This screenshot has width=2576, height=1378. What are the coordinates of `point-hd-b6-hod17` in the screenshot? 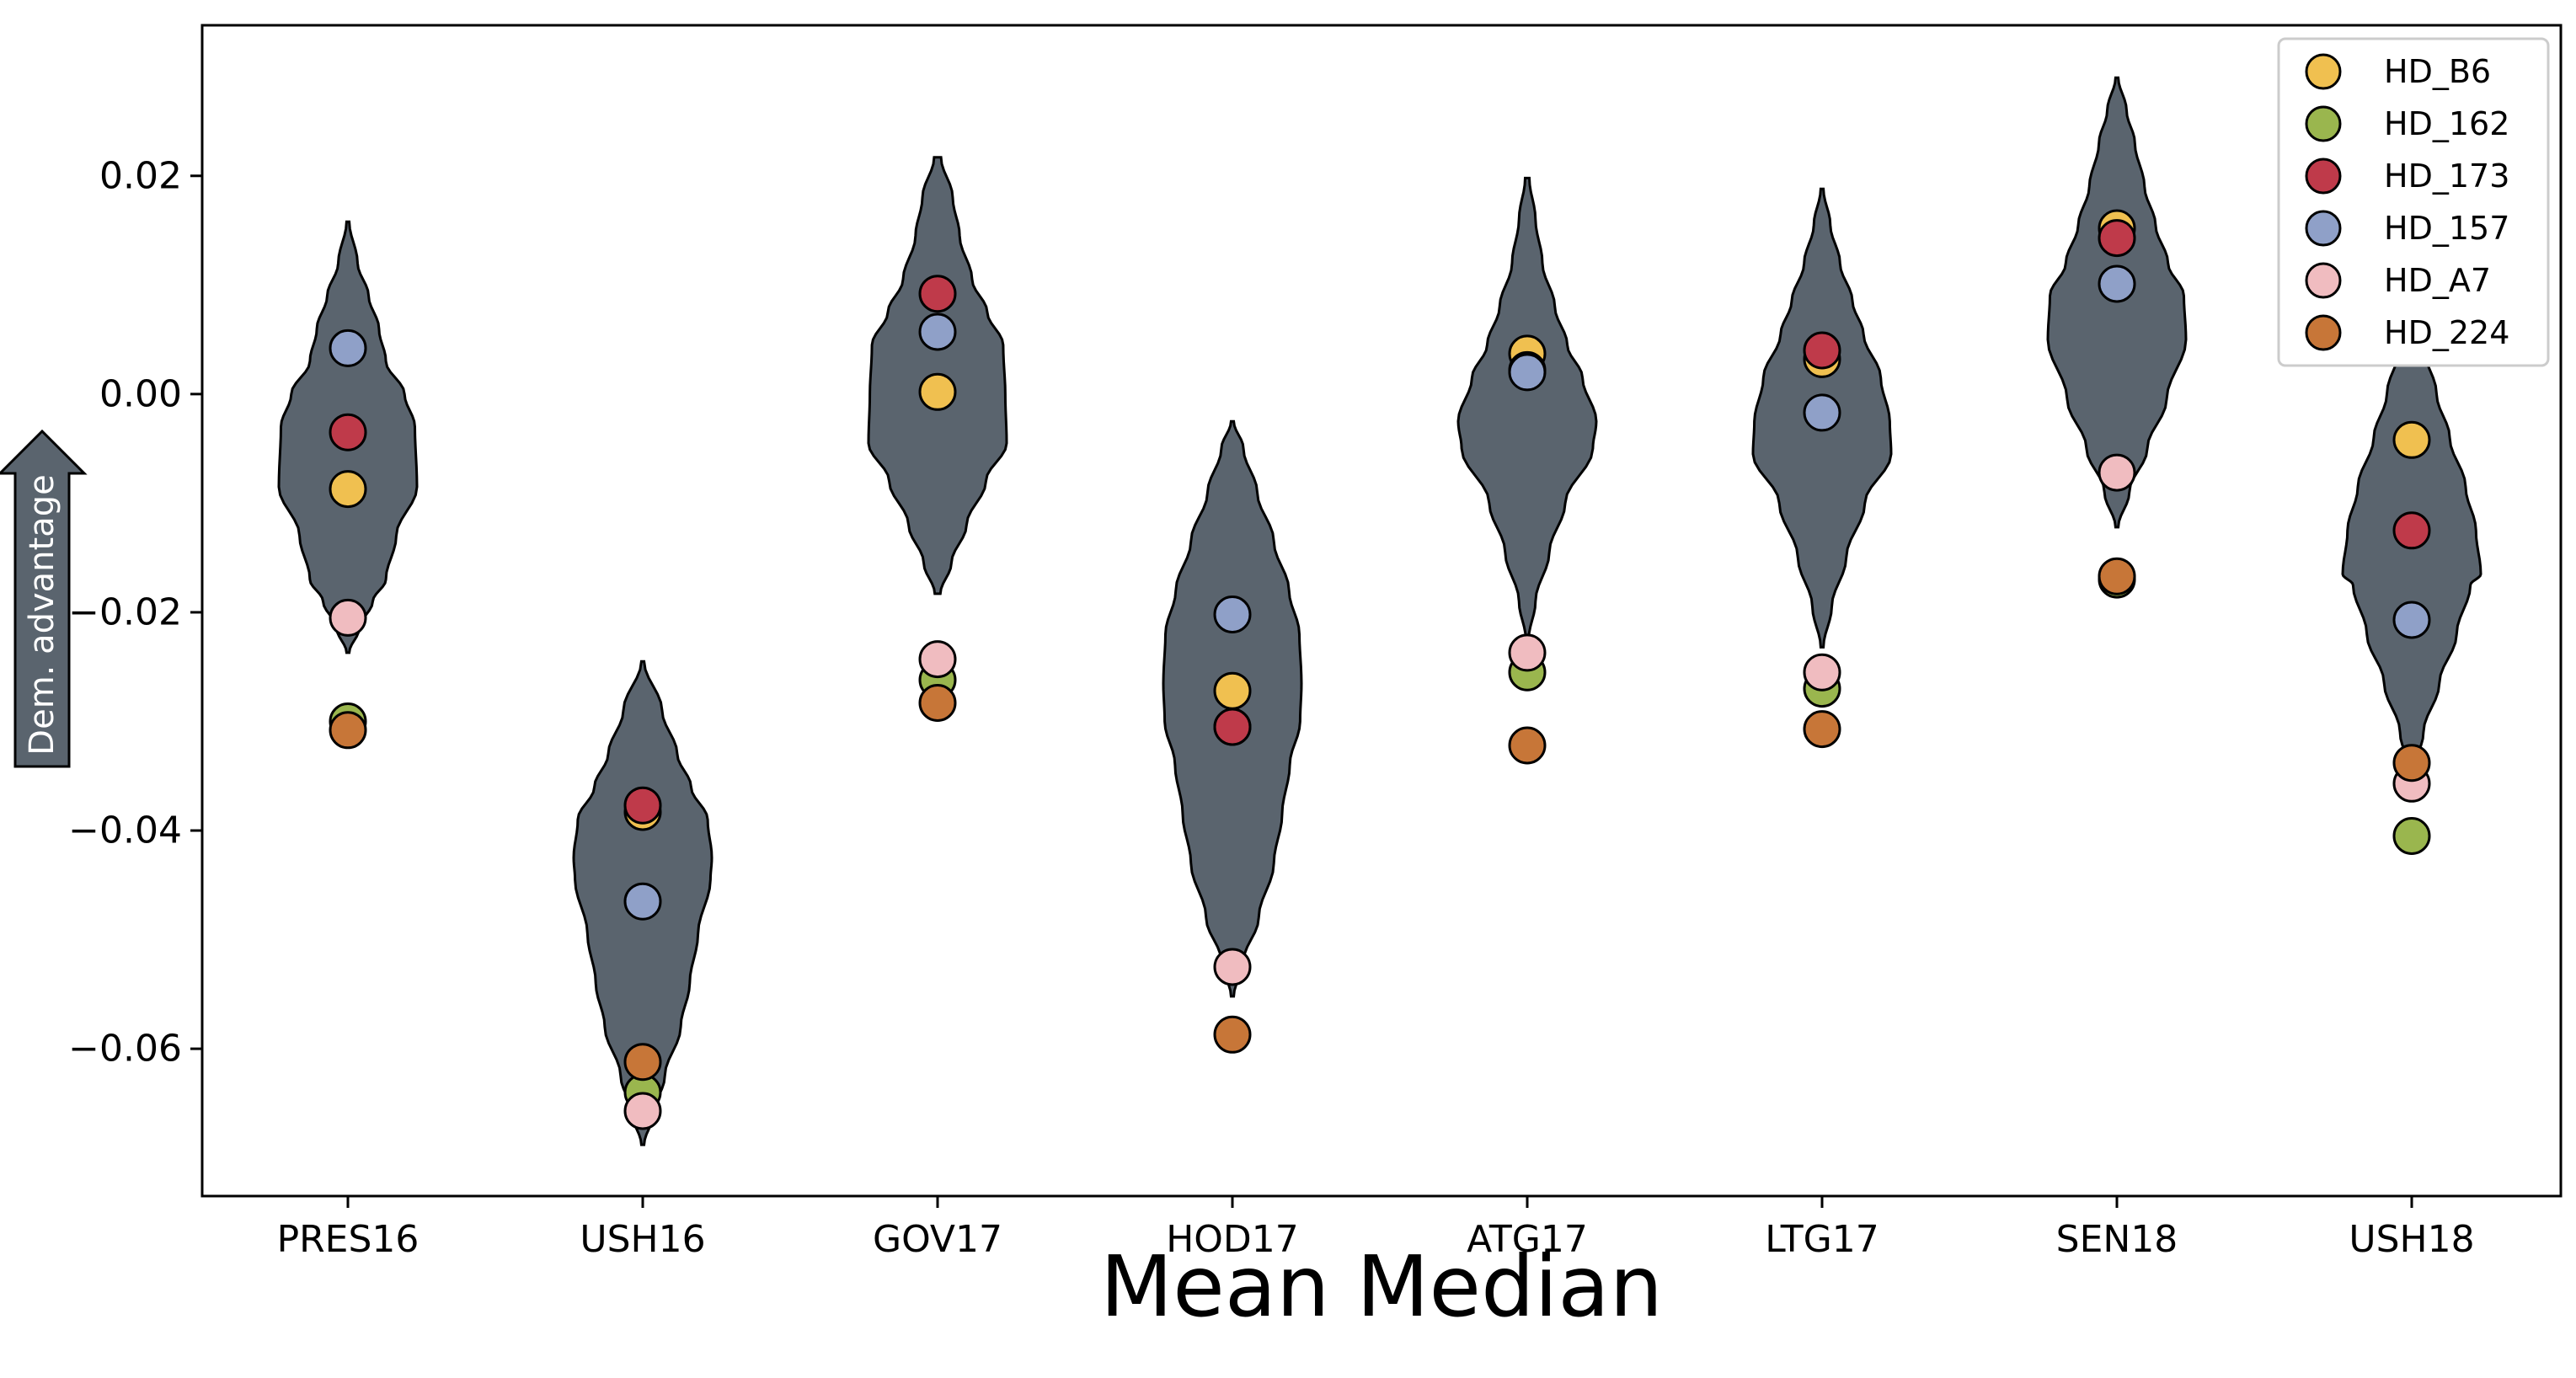 It's located at (1232, 690).